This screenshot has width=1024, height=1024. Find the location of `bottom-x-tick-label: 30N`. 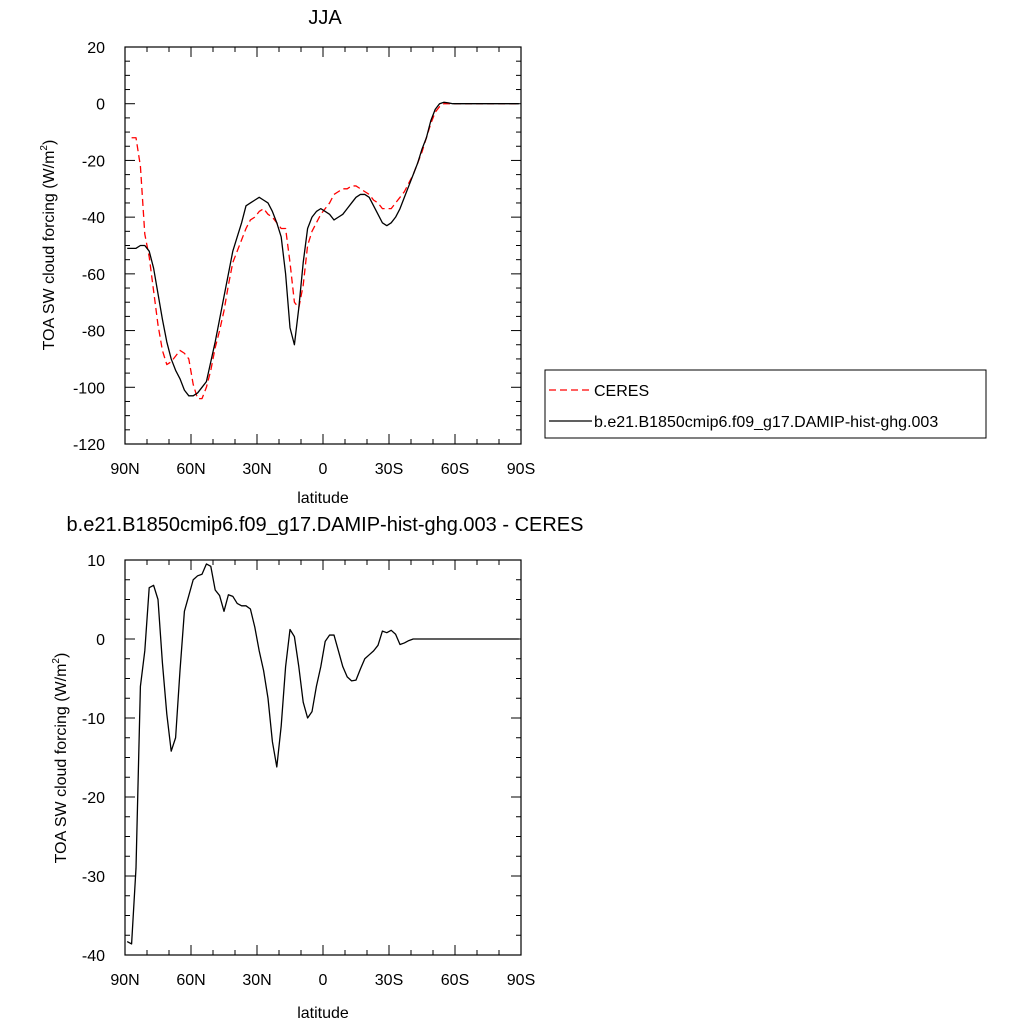

bottom-x-tick-label: 30N is located at coordinates (256, 980).